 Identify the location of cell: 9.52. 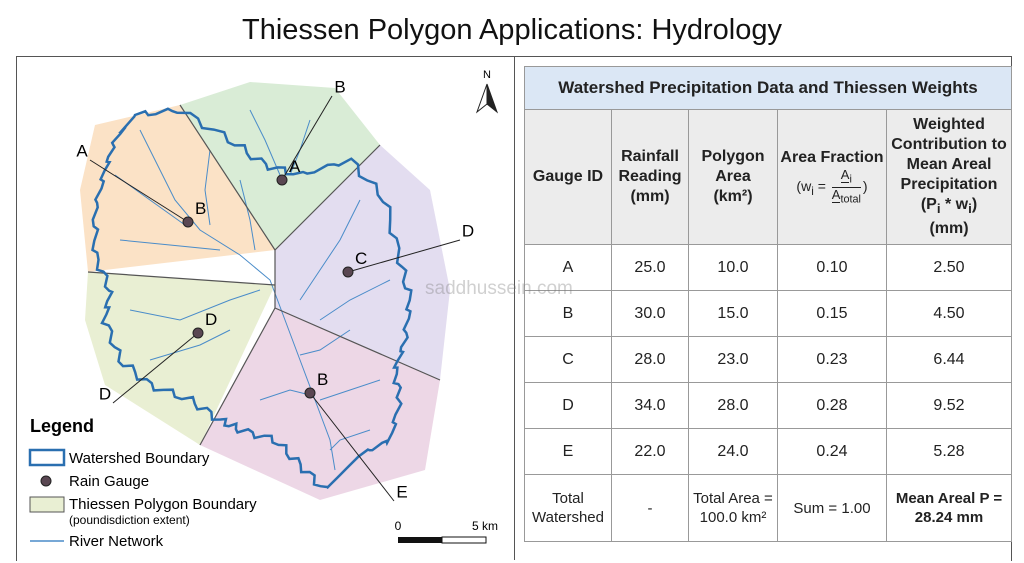
(949, 405).